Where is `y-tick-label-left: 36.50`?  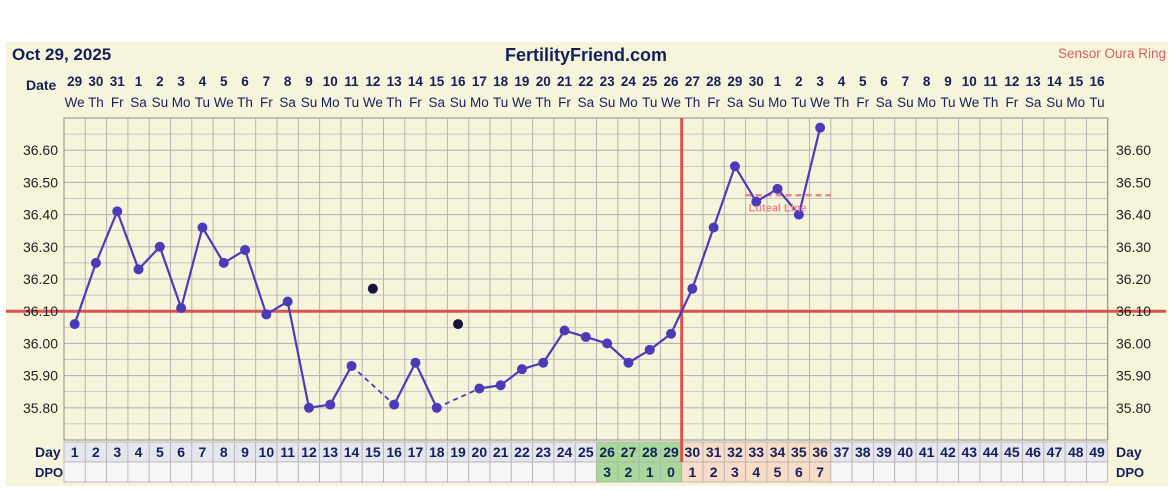 y-tick-label-left: 36.50 is located at coordinates (40, 182).